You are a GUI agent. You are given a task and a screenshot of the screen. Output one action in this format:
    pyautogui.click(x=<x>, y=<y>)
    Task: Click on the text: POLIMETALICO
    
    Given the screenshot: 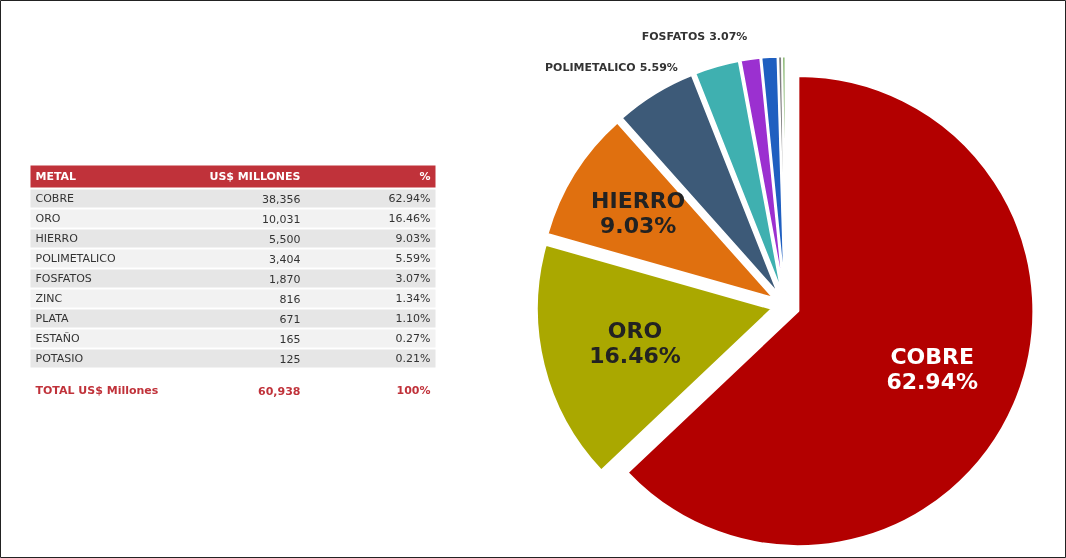 What is the action you would take?
    pyautogui.click(x=76, y=258)
    